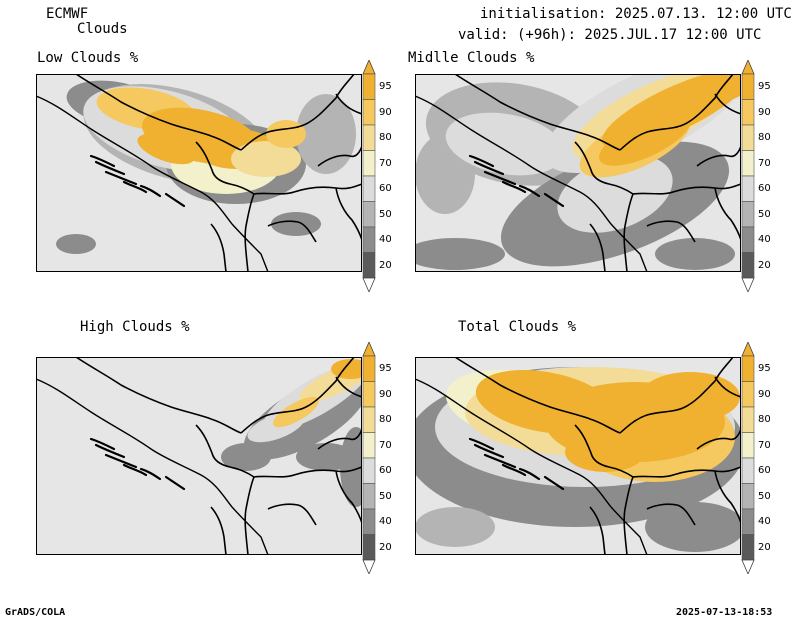  I want to click on low-clouds-map, so click(199, 173).